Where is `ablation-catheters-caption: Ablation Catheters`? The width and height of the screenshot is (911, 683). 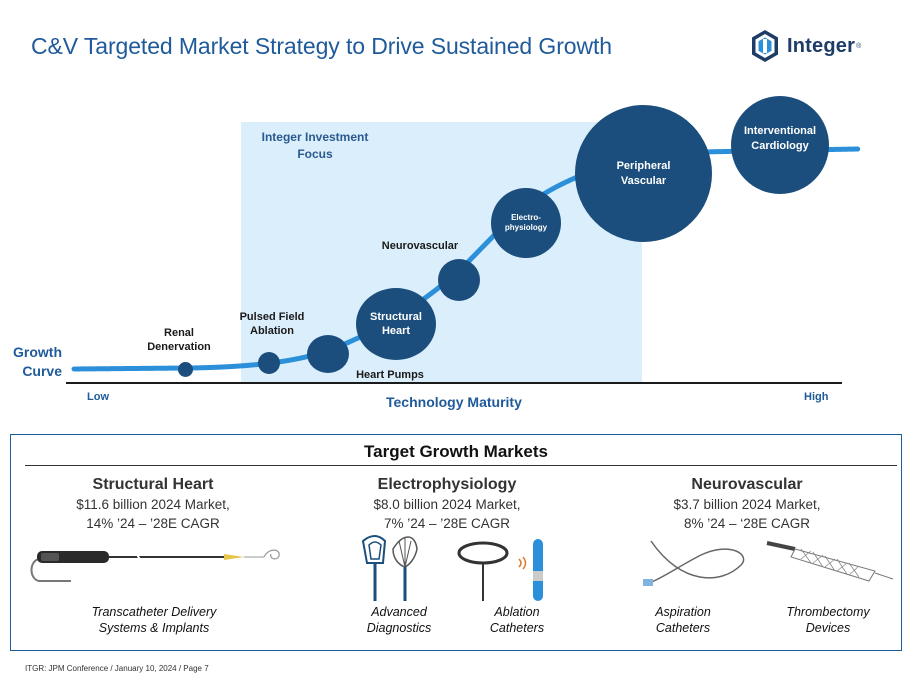
ablation-catheters-caption: Ablation Catheters is located at coordinates (517, 620).